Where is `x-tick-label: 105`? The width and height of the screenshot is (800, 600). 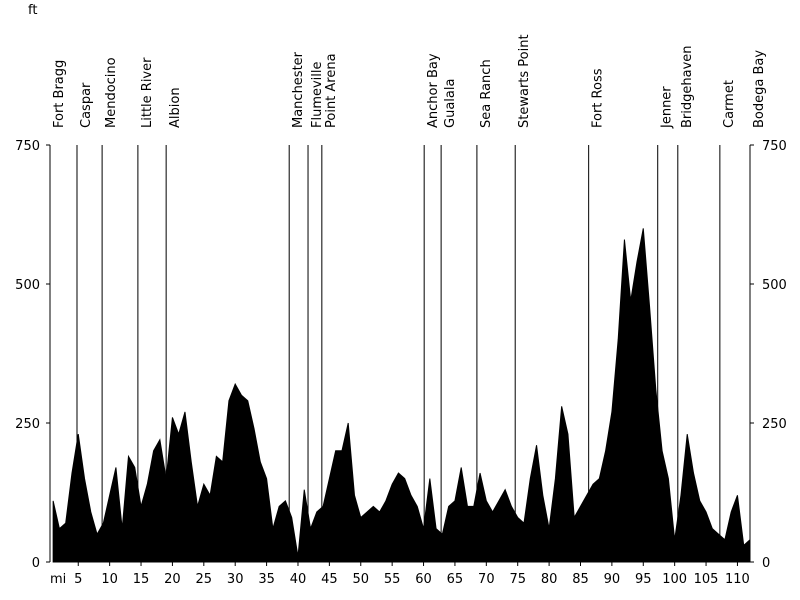
x-tick-label: 105 is located at coordinates (706, 579).